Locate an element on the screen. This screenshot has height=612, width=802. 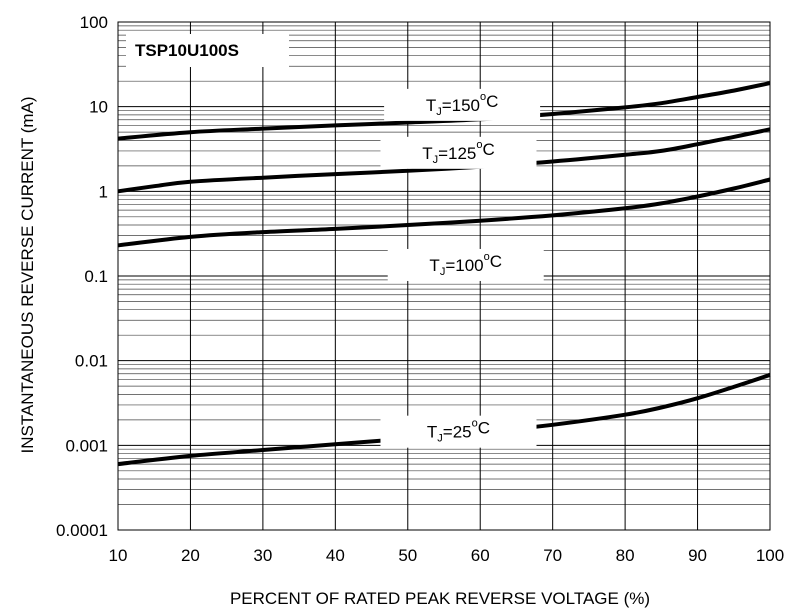
curve-label: TJ=25oC is located at coordinates (458, 431).